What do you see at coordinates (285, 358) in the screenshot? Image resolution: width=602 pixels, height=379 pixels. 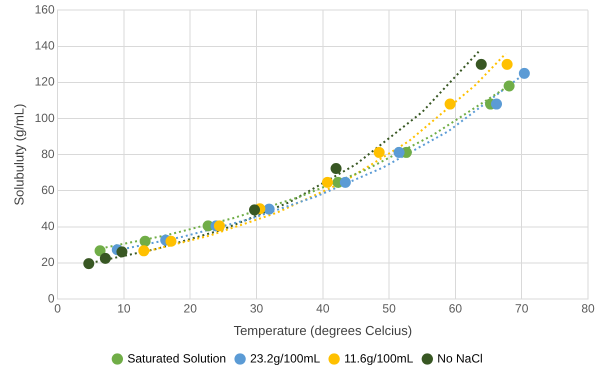 I see `legend-label: 23.2g/100mL` at bounding box center [285, 358].